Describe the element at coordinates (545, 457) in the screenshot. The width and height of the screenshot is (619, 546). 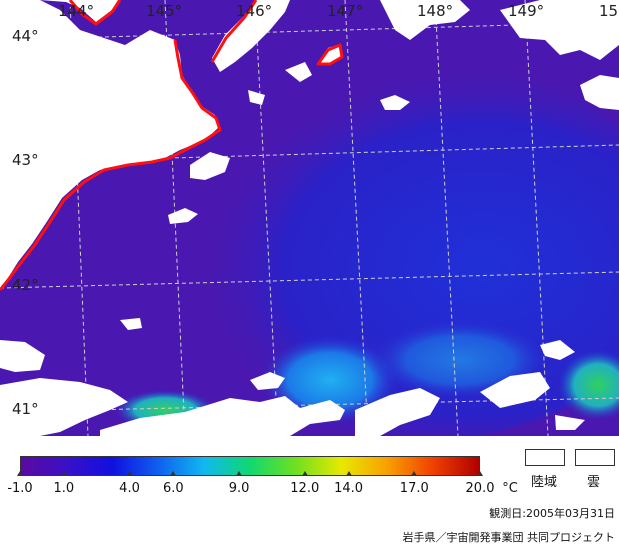
I see `land-swatch` at that location.